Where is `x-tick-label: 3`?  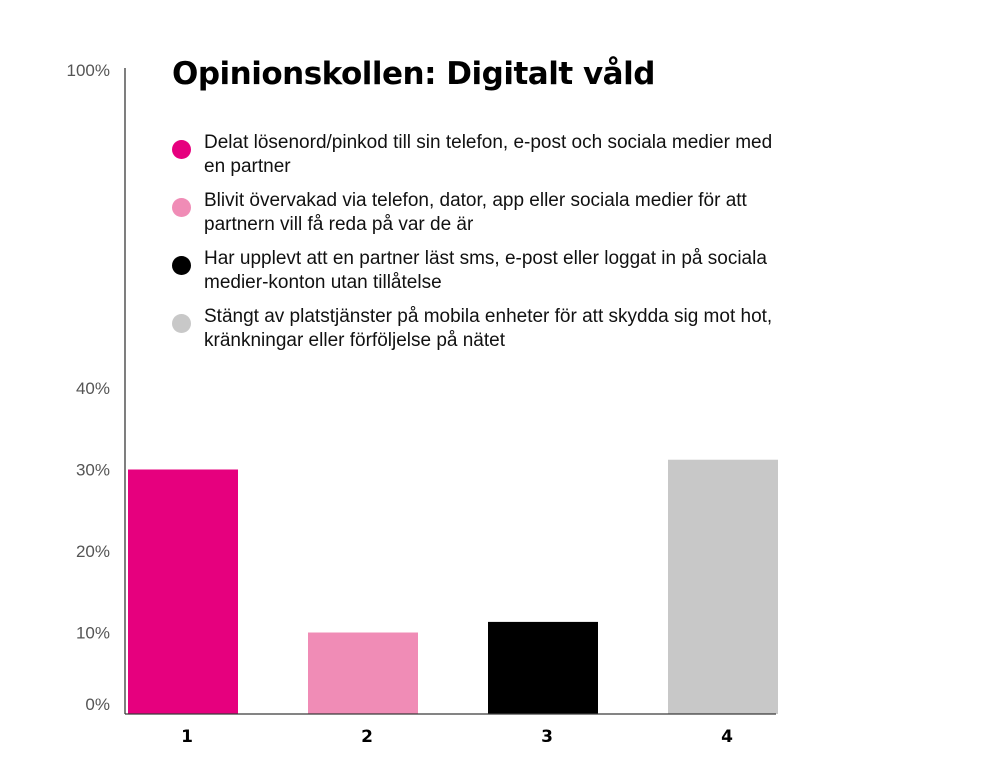 x-tick-label: 3 is located at coordinates (547, 737).